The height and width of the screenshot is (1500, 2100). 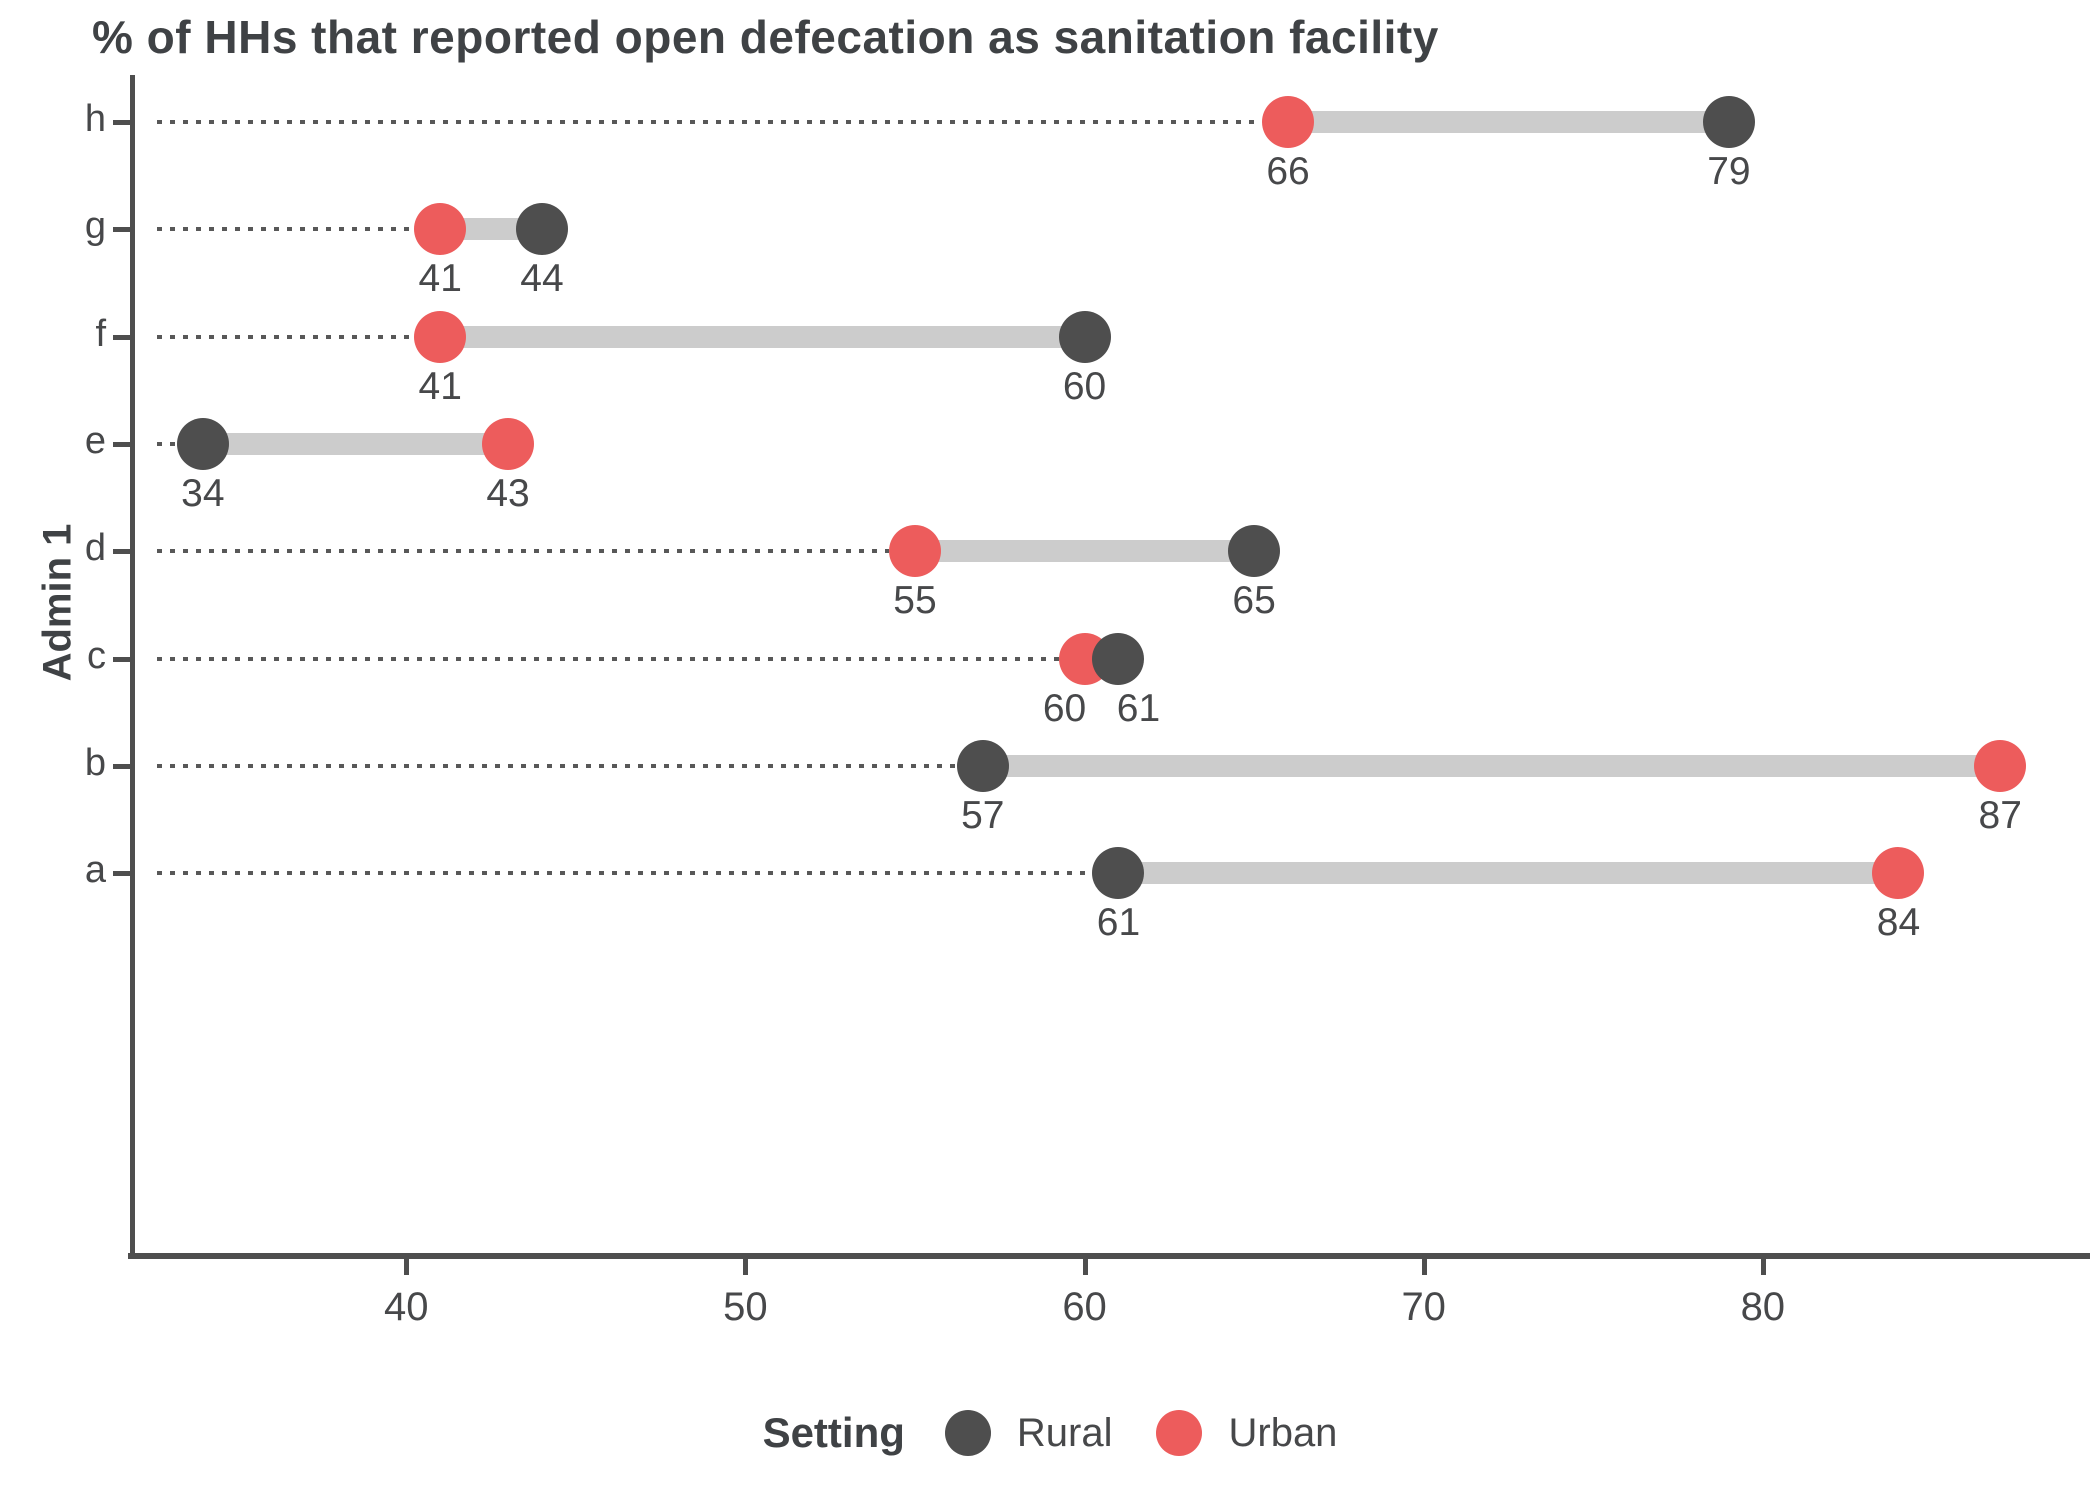 What do you see at coordinates (1140, 1433) in the screenshot?
I see `legend-items: Rural Urban` at bounding box center [1140, 1433].